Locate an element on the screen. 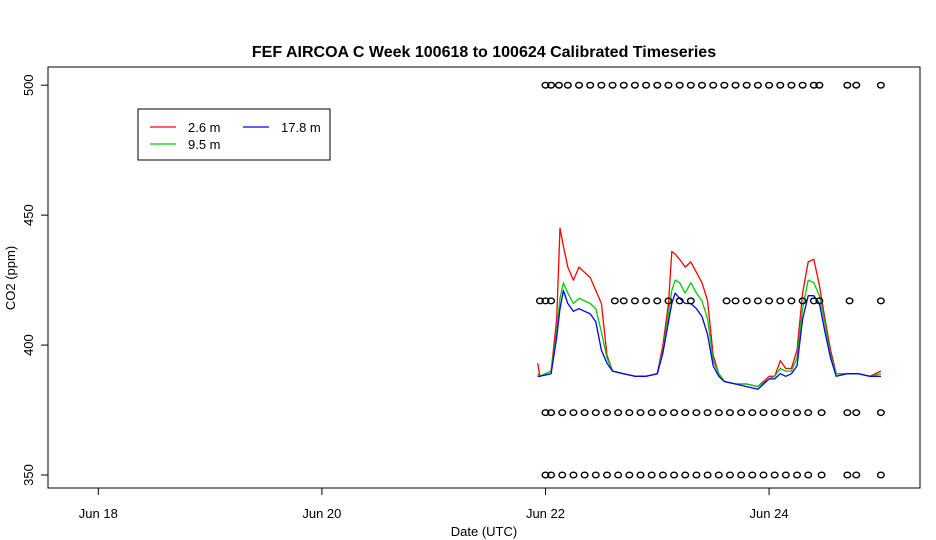 The height and width of the screenshot is (540, 936). y-tick-label: 350 is located at coordinates (28, 475).